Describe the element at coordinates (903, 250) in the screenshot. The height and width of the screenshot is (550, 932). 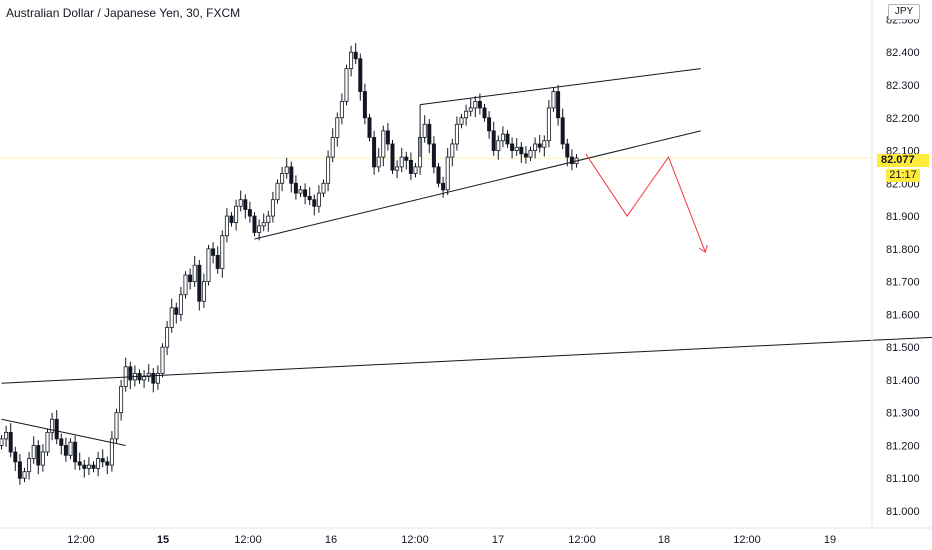
I see `price-tick-label: 81.800` at that location.